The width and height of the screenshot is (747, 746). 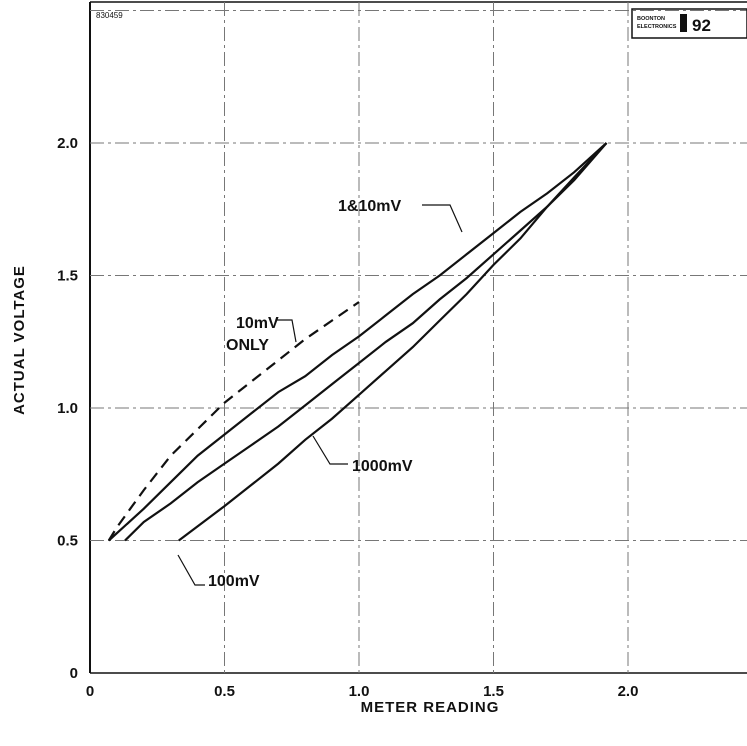 I want to click on x-tick-label: 2.0, so click(x=628, y=691).